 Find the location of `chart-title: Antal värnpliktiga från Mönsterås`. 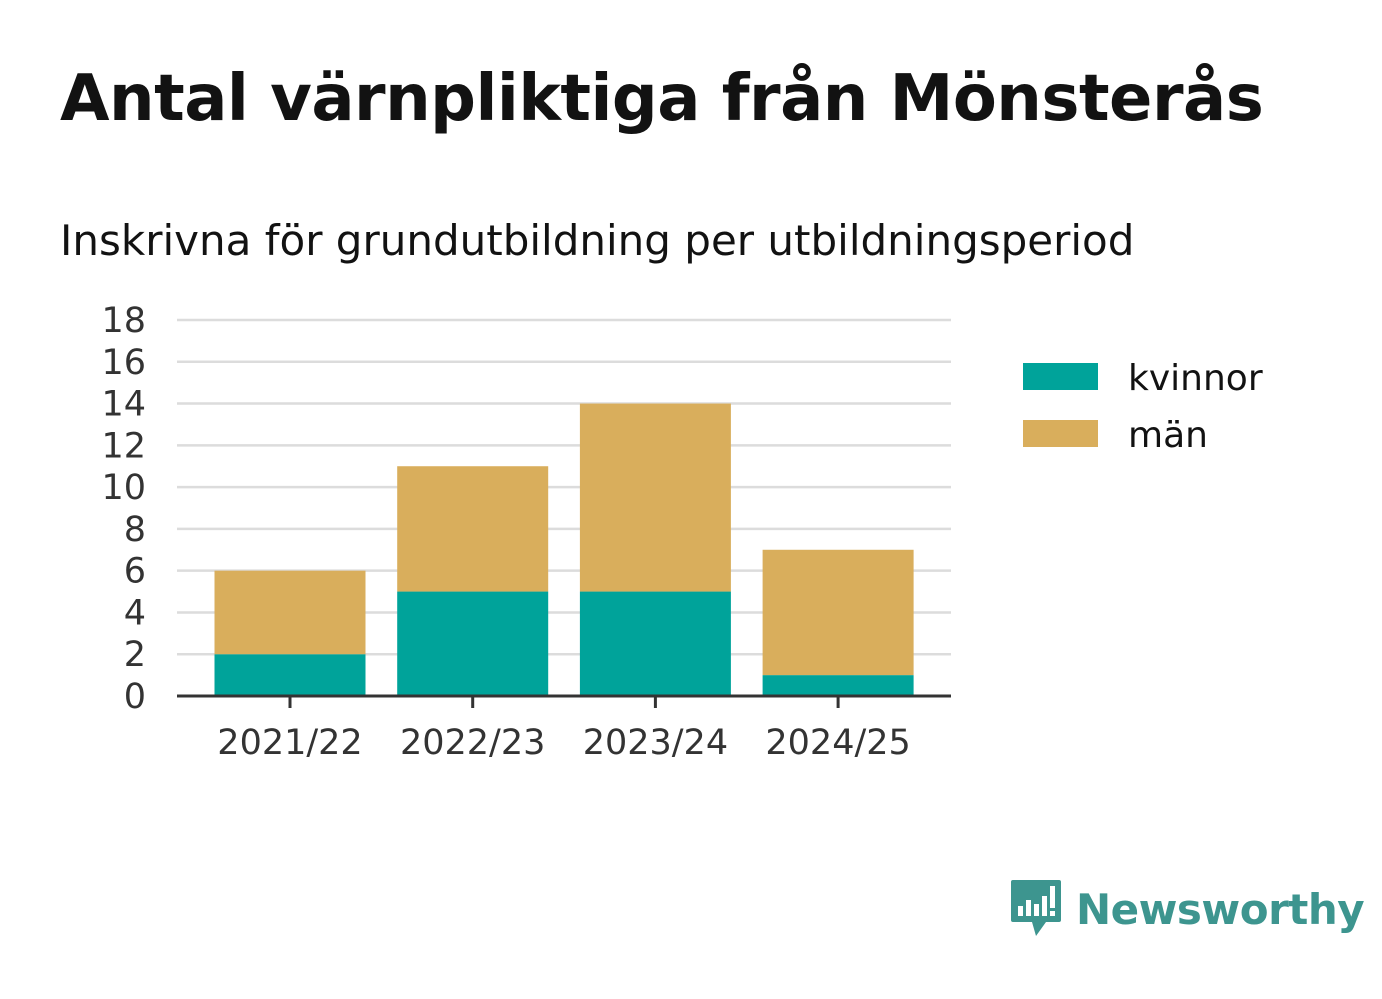

chart-title: Antal värnpliktiga från Mönsterås is located at coordinates (662, 99).